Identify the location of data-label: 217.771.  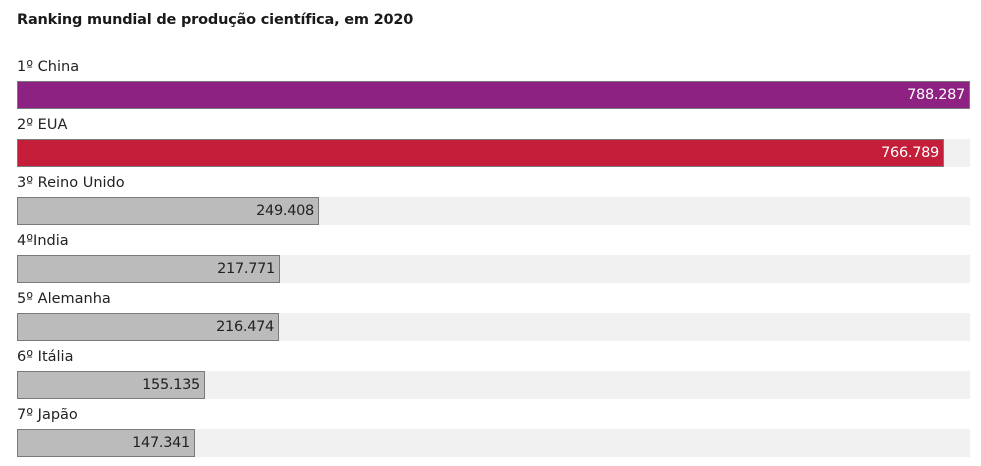
(246, 269).